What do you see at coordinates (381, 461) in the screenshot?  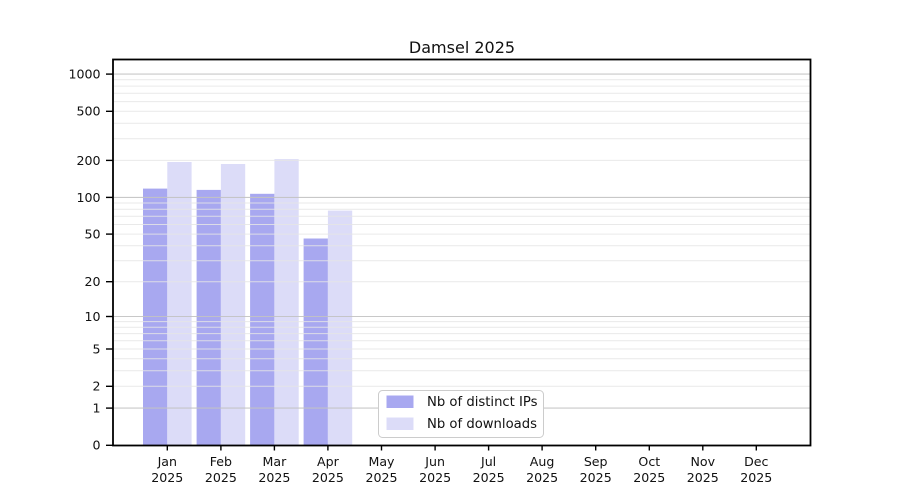 I see `x-tick-label-month: May` at bounding box center [381, 461].